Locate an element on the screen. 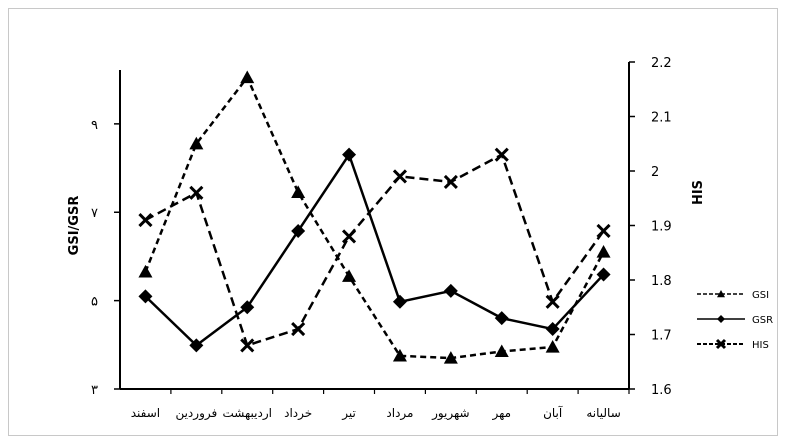 The width and height of the screenshot is (788, 446). legend-label-gsi: GSI is located at coordinates (760, 295).